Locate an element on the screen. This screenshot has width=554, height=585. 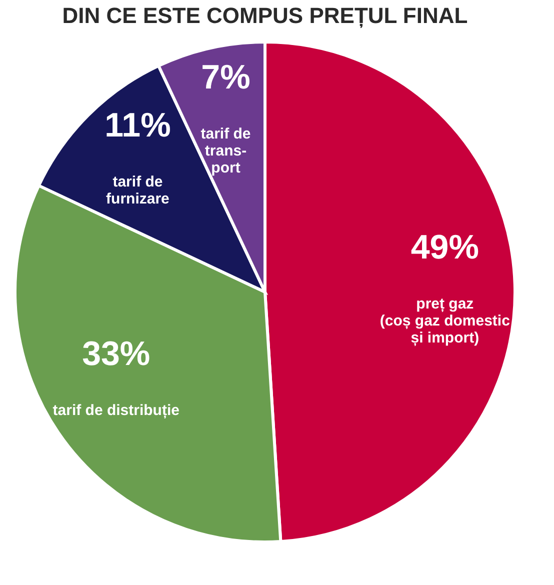
data-label: 33% is located at coordinates (116, 354).